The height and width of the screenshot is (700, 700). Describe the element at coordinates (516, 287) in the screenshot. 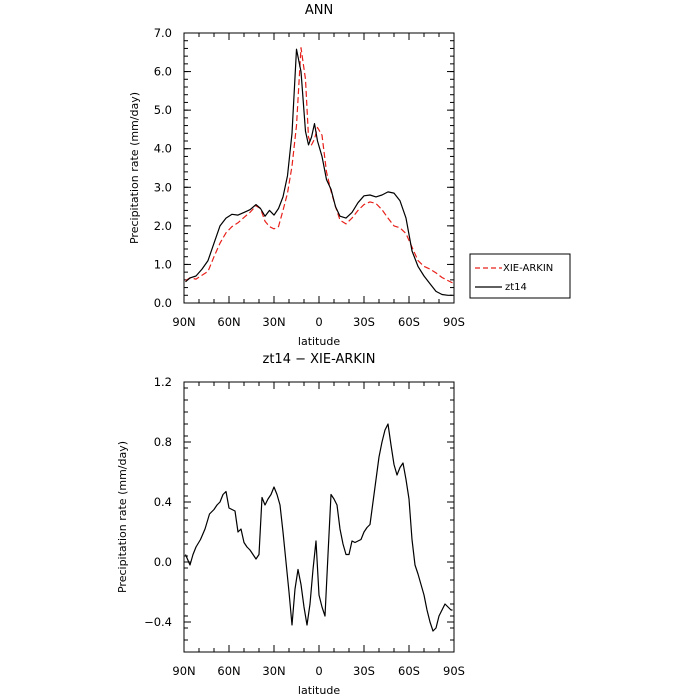

I see `legend-label-zt14: zt14` at that location.